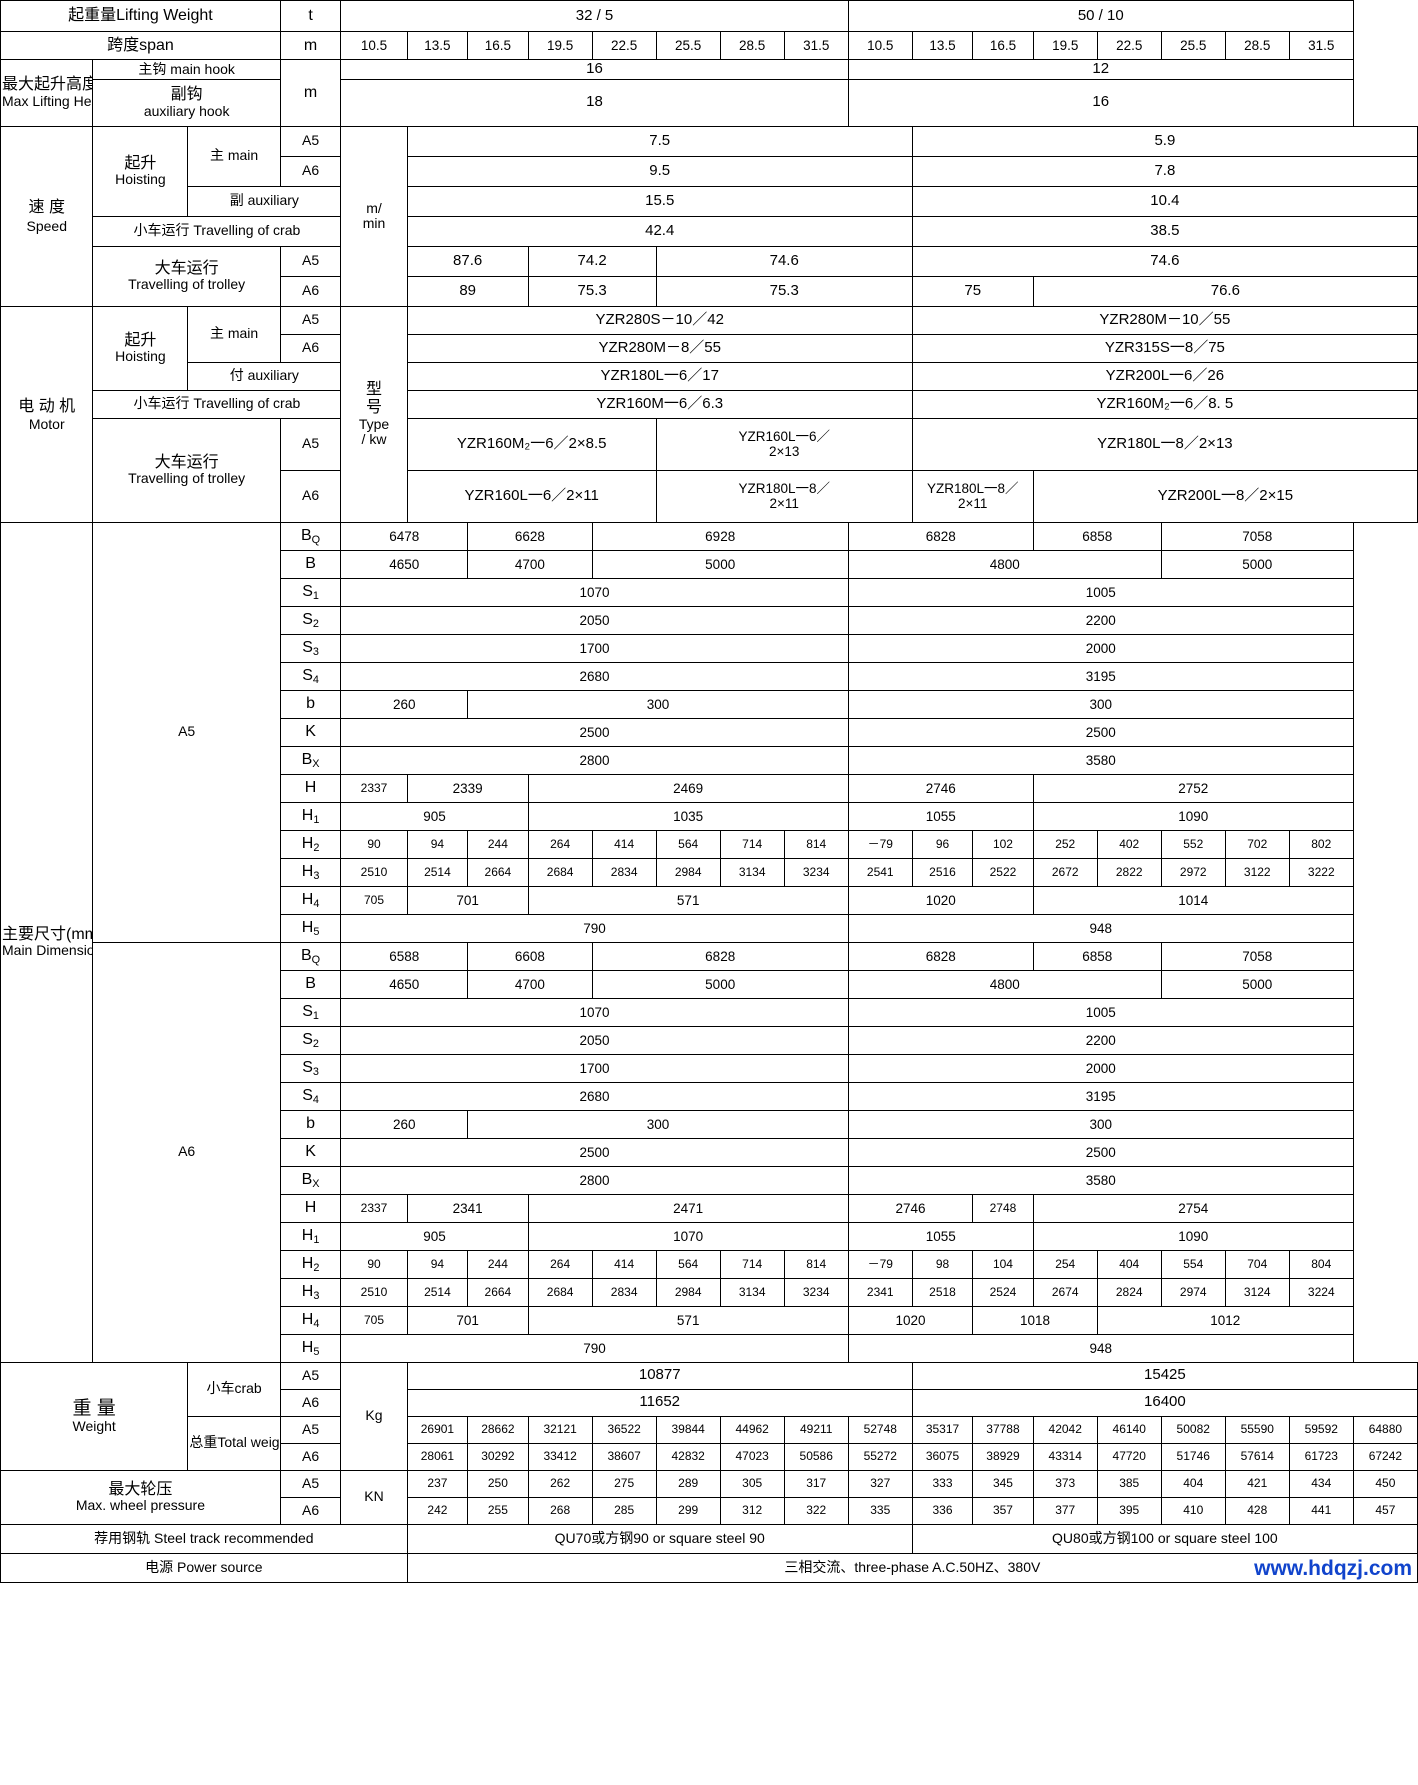 Image resolution: width=1418 pixels, height=1785 pixels. Describe the element at coordinates (560, 1264) in the screenshot. I see `dim-value-a6-H2-4: 264` at that location.